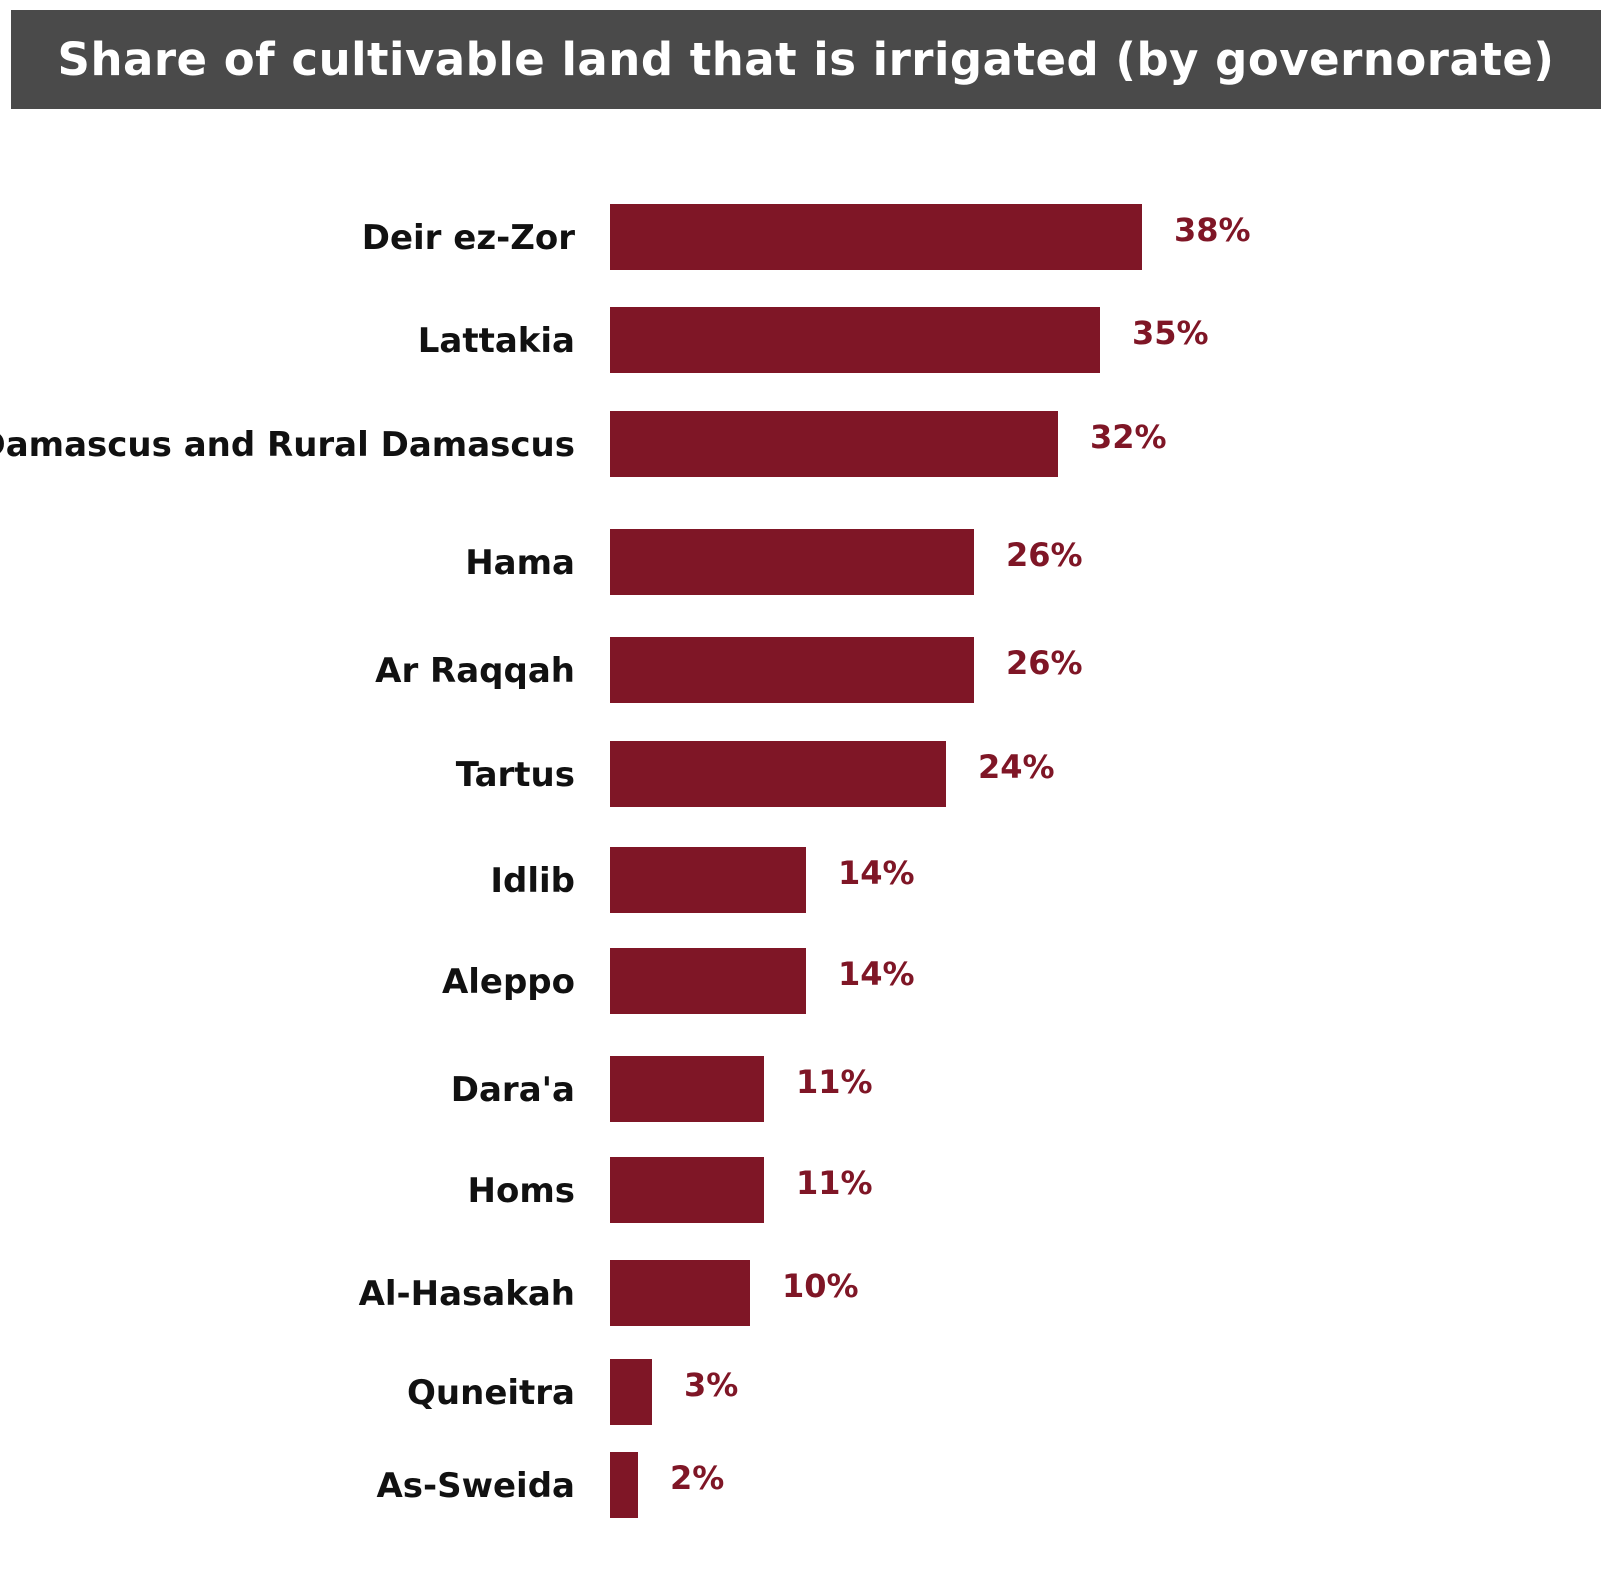 This screenshot has height=1573, width=1611. Describe the element at coordinates (467, 1294) in the screenshot. I see `category-label-al-hasakah: Al-Hasakah` at that location.